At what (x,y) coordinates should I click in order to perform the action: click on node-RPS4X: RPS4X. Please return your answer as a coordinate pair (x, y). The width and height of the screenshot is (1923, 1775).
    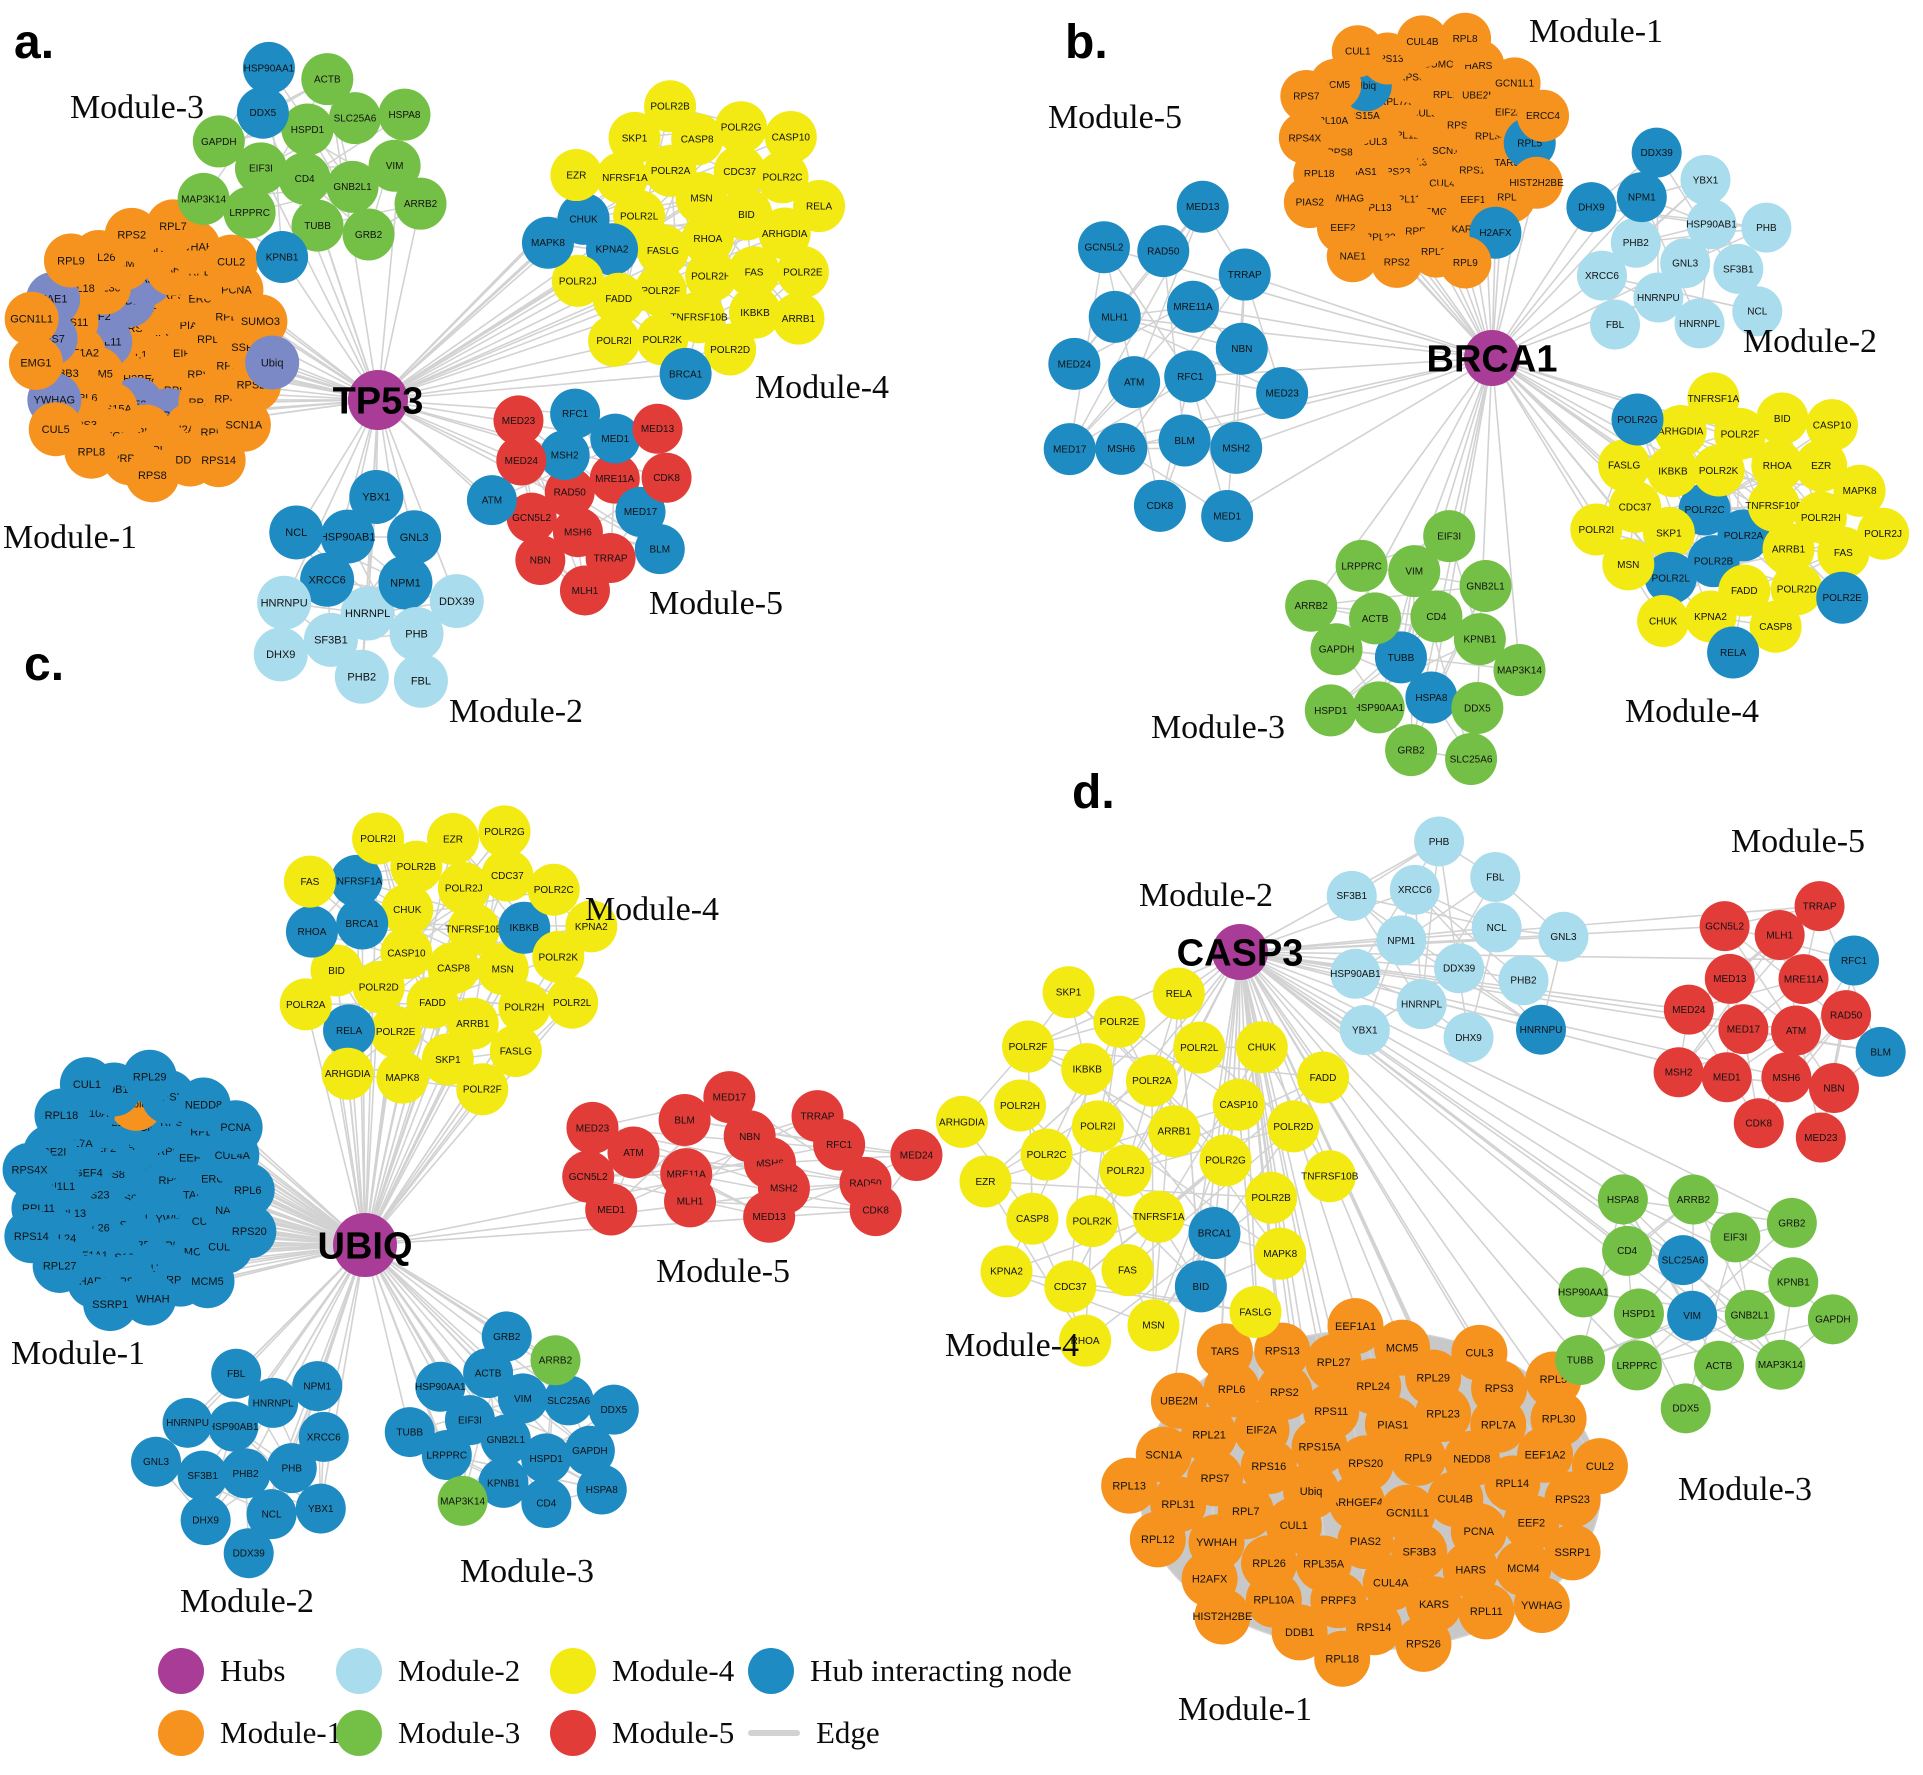
    Looking at the image, I should click on (1304, 137).